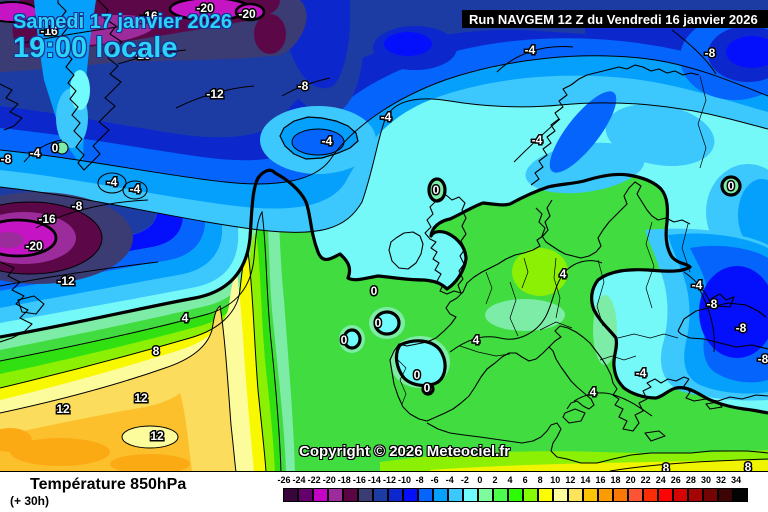  Describe the element at coordinates (540, 480) in the screenshot. I see `colorbar-tick: 8` at that location.